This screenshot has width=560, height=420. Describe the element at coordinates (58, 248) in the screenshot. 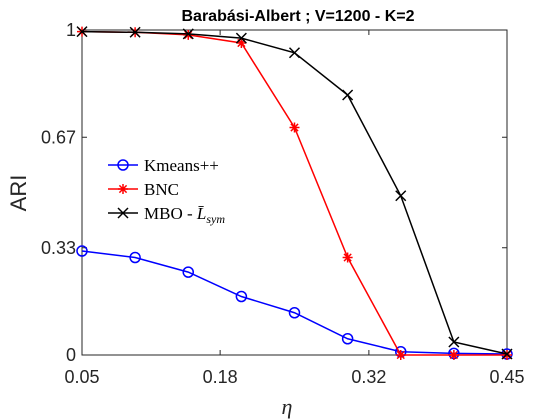

I see `y-tick-label: 0.33` at that location.